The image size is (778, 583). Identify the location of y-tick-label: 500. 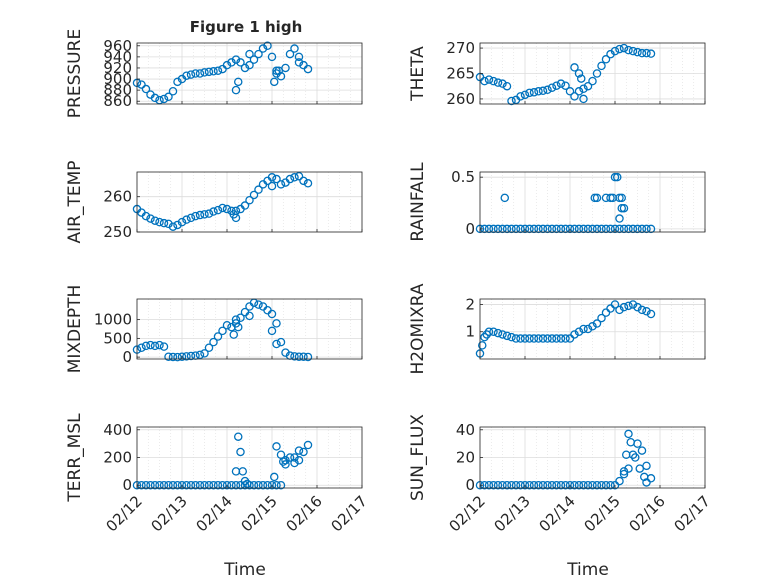
(117, 338).